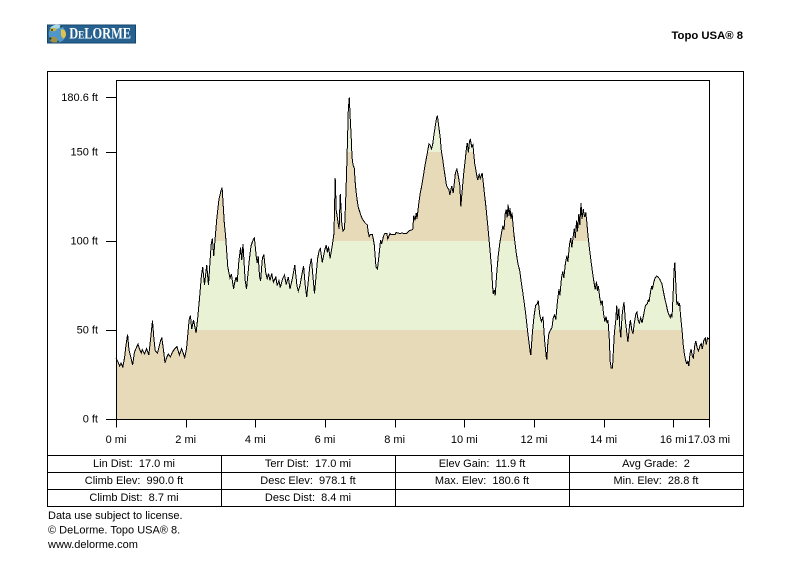  What do you see at coordinates (464, 440) in the screenshot?
I see `svg-text: 10 mi` at bounding box center [464, 440].